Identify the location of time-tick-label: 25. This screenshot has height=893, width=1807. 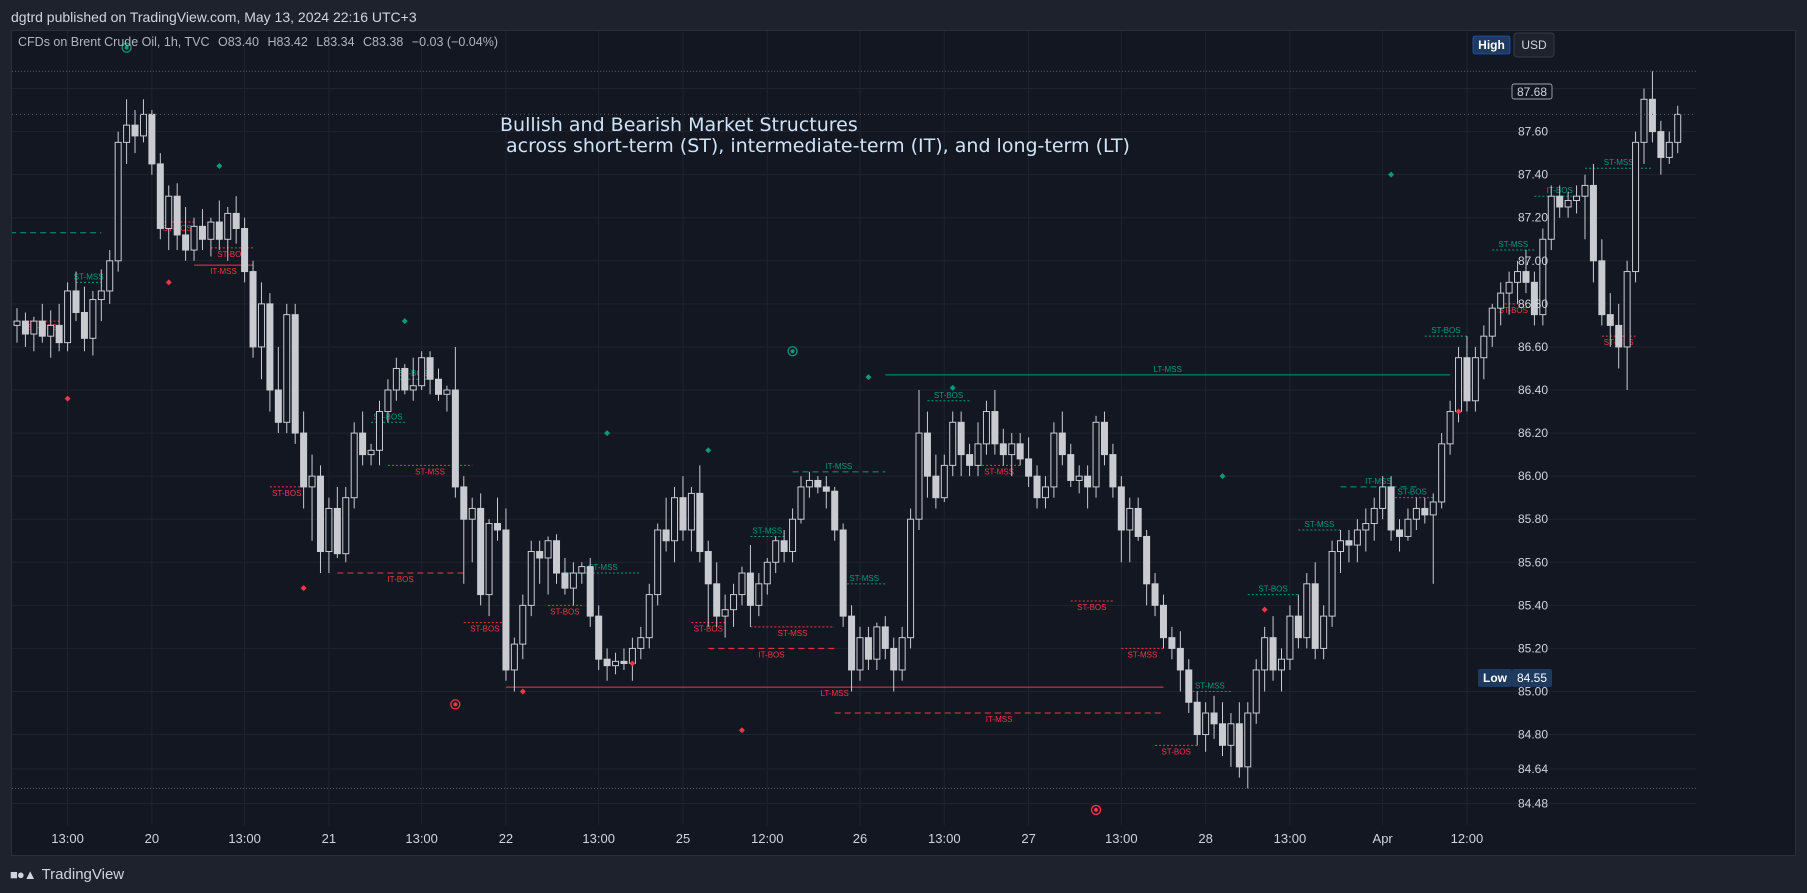
(683, 838).